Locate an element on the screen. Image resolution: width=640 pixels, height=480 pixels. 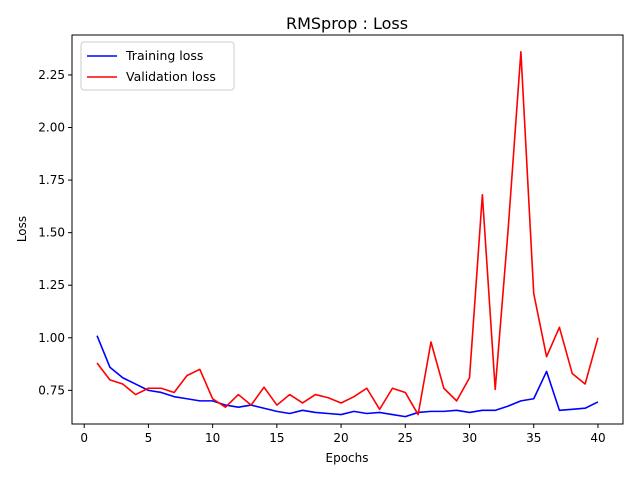
y-tick-label: 2.00 is located at coordinates (51, 128).